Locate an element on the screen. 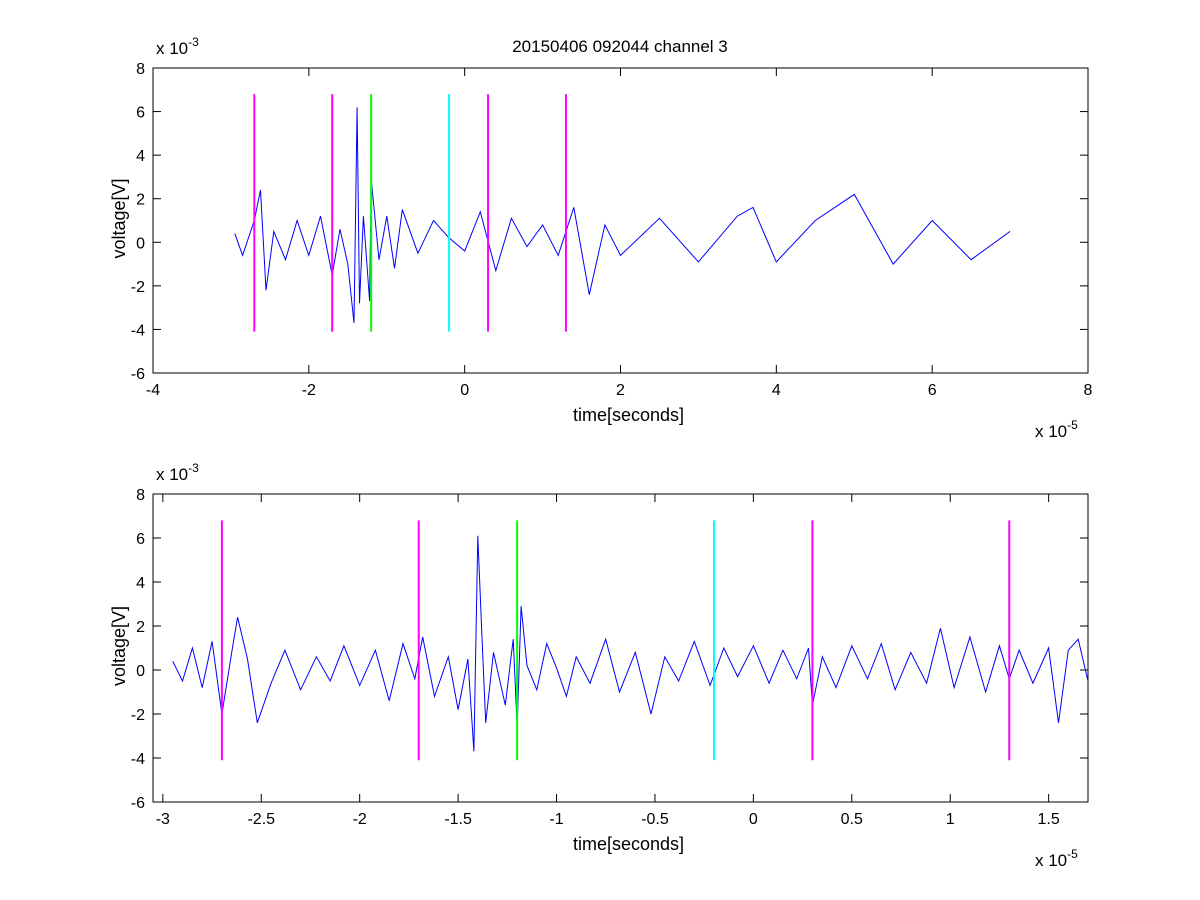  x-tick-label: -1 is located at coordinates (556, 819).